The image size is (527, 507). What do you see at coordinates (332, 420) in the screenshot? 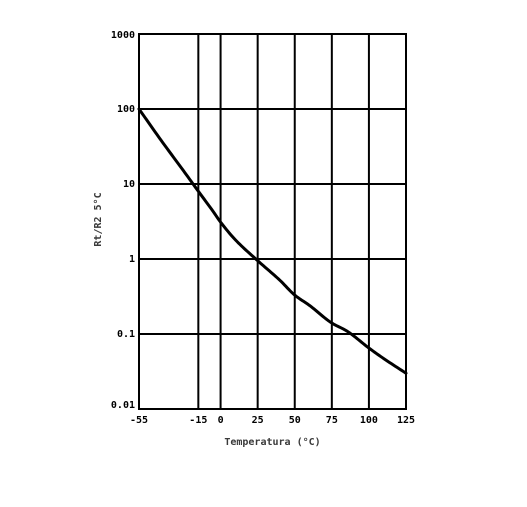
I see `x-tick-label: 75` at bounding box center [332, 420].